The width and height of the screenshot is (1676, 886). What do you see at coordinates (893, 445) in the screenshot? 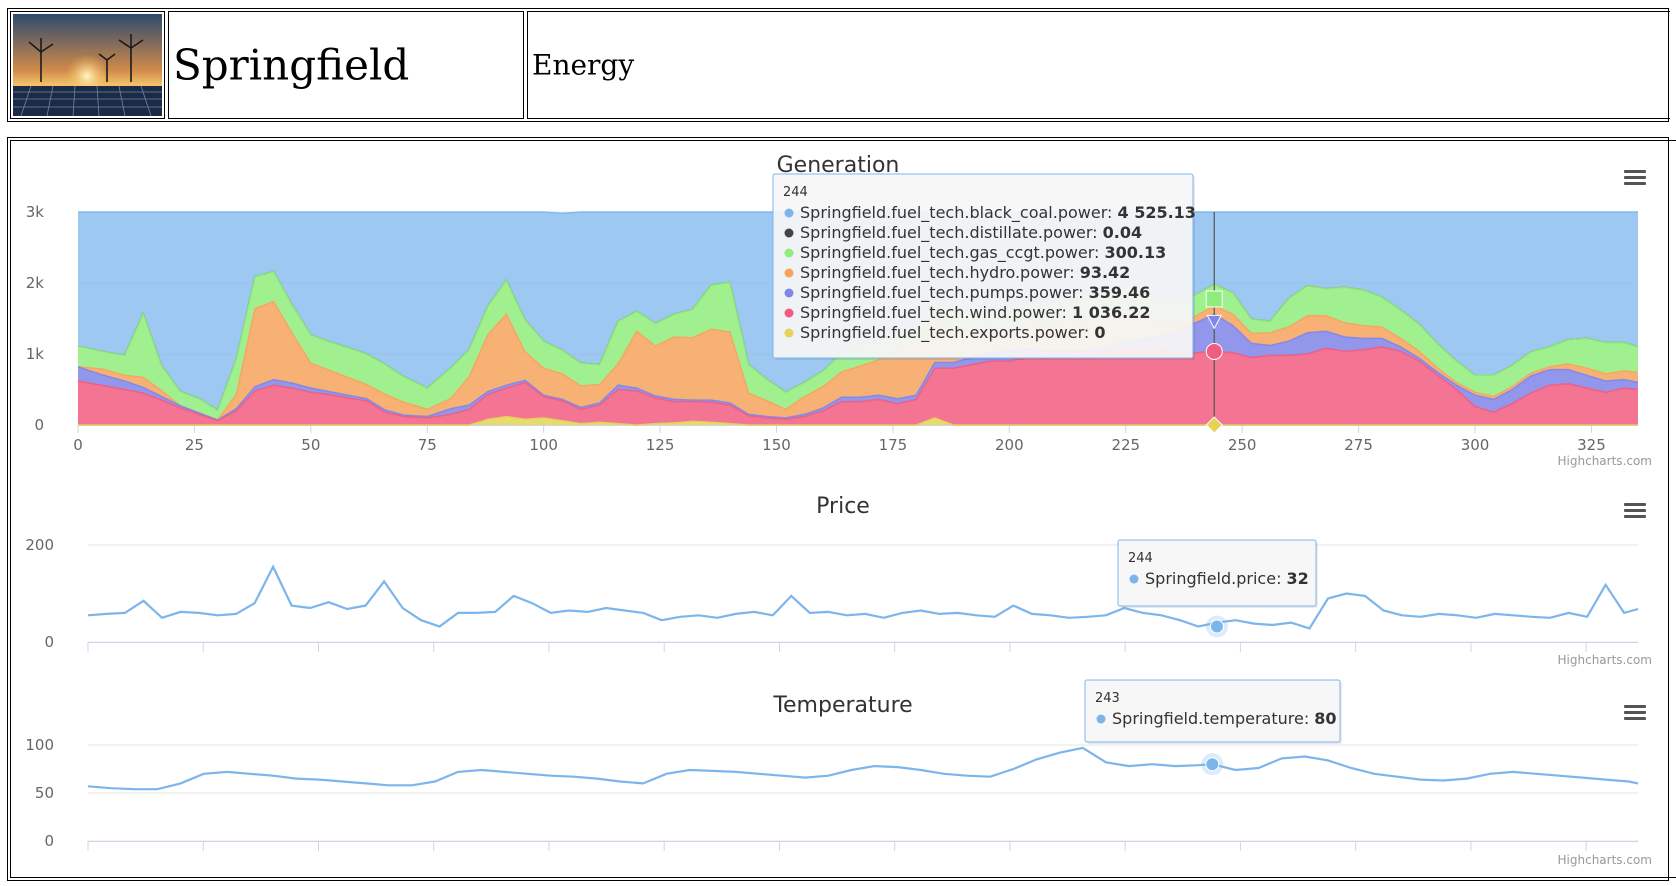
I see `x-tick-label: 175` at bounding box center [893, 445].